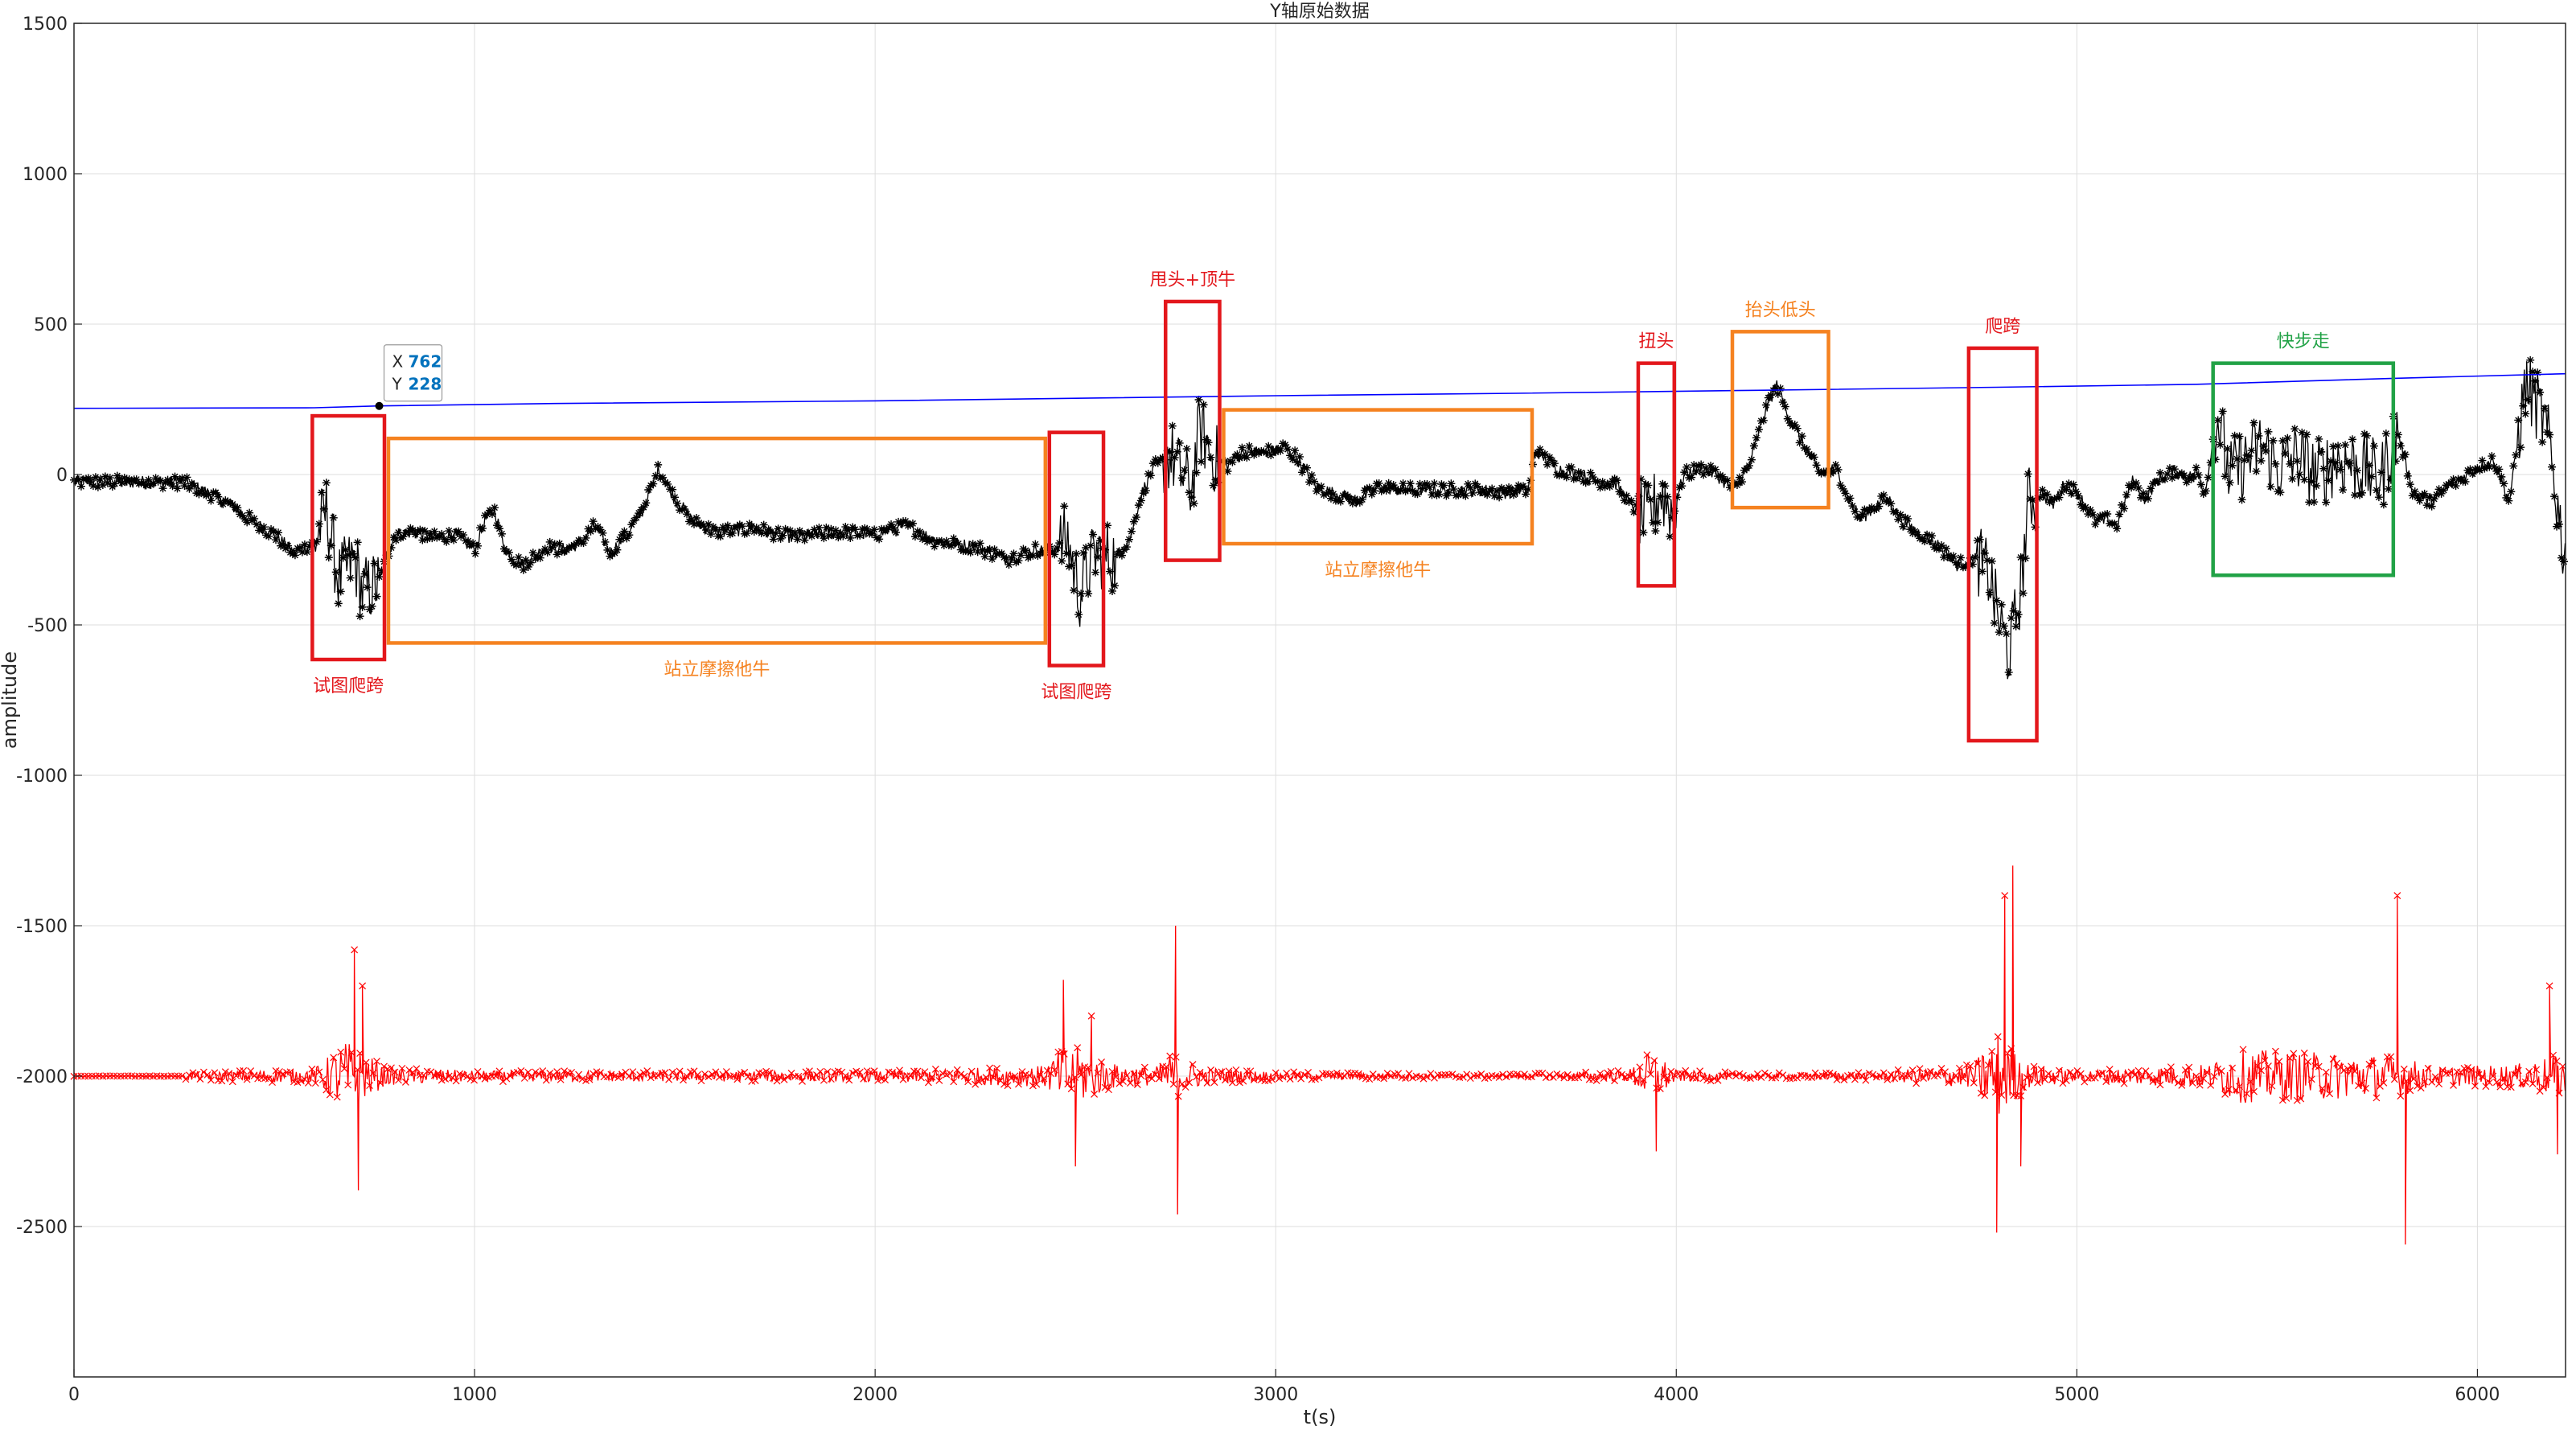 The image size is (2576, 1430). What do you see at coordinates (74, 1395) in the screenshot?
I see `x-tick-label: 0` at bounding box center [74, 1395].